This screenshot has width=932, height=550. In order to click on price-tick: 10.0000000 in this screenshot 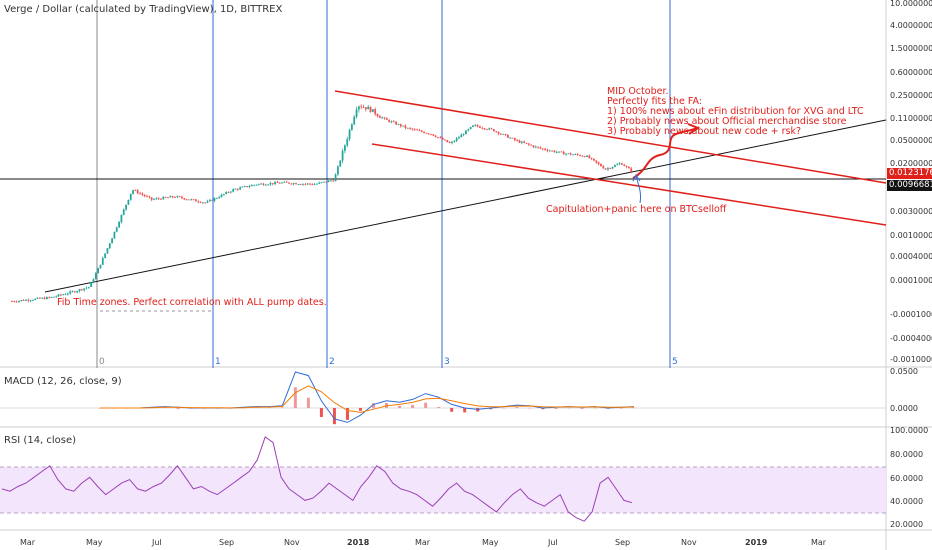, I will do `click(911, 4)`.